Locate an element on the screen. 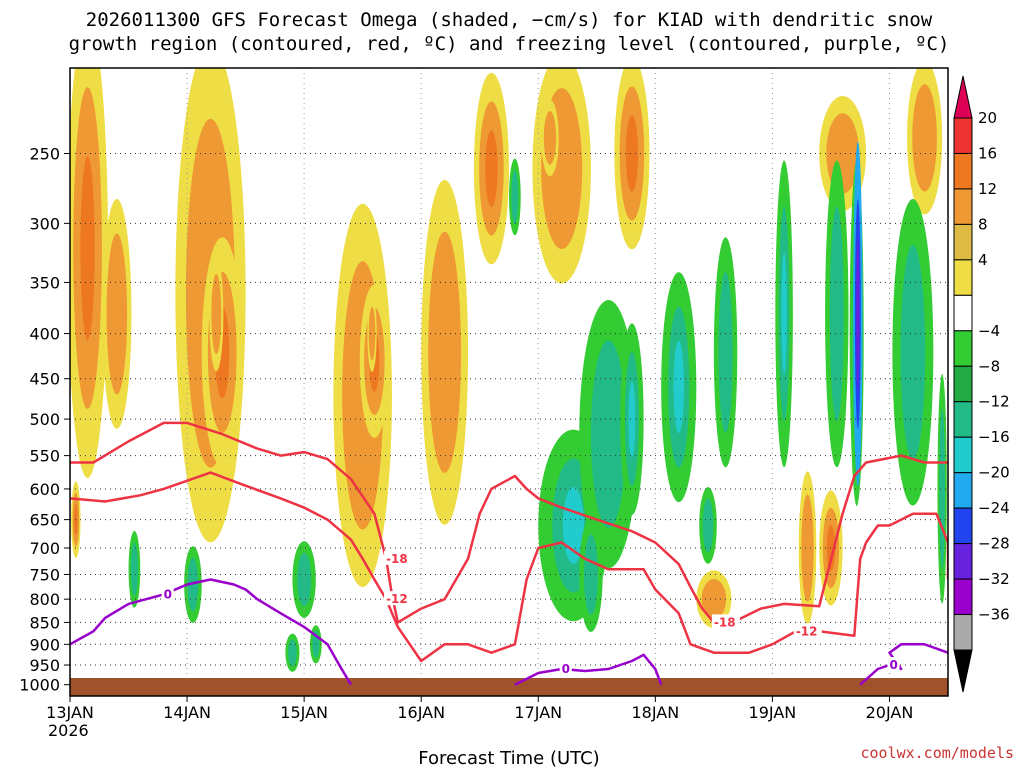 The image size is (1024, 768). colorbar-label: −32 is located at coordinates (994, 579).